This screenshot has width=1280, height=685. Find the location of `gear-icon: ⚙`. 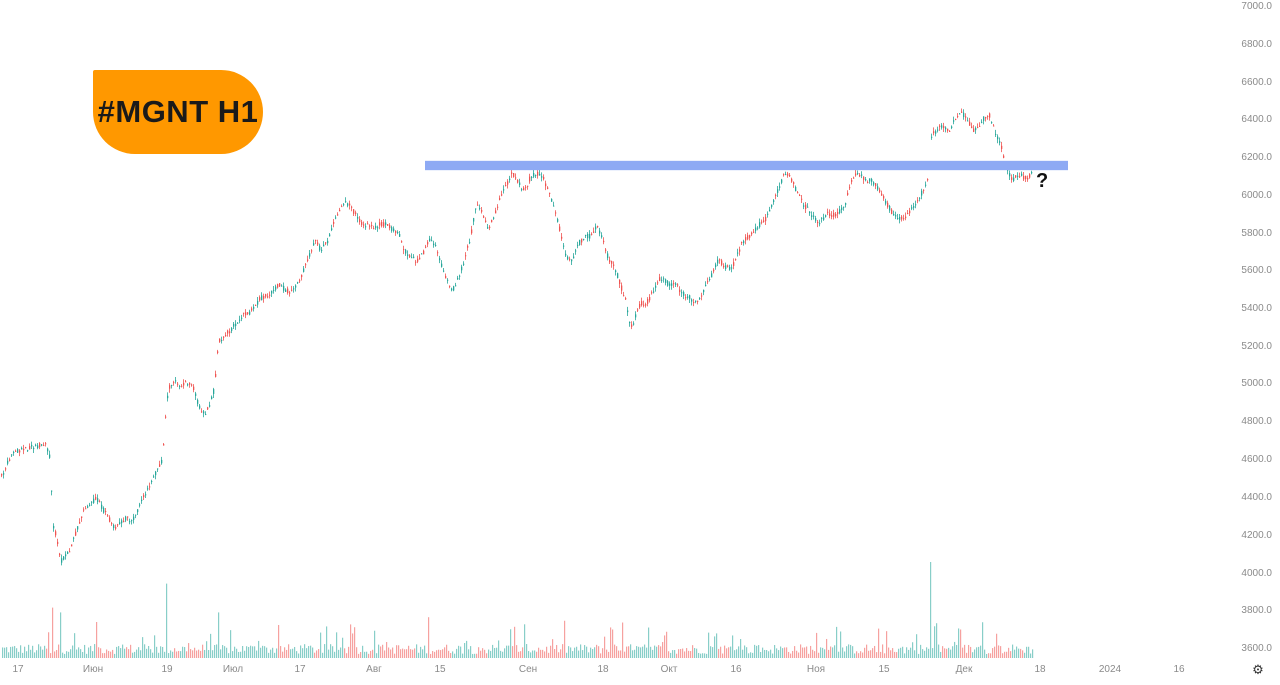

gear-icon: ⚙ is located at coordinates (1258, 669).